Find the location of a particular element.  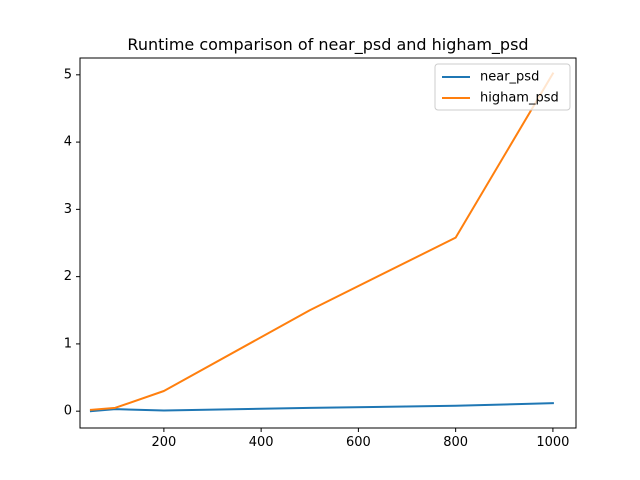

series-line-near-psd is located at coordinates (321, 407).